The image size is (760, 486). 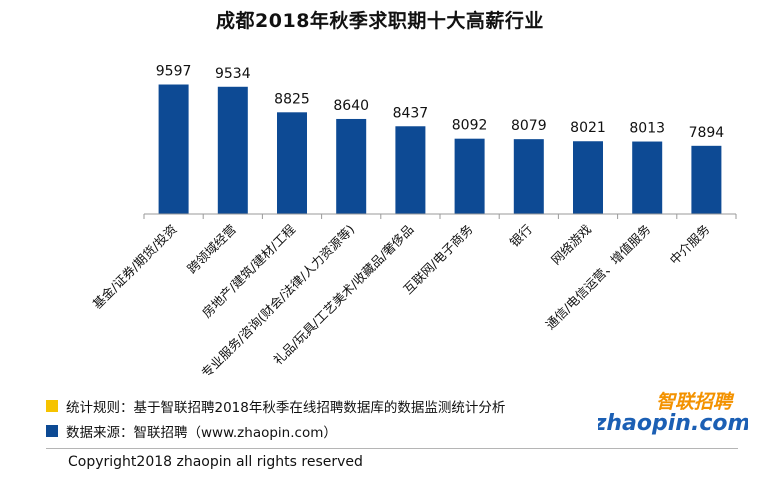 What do you see at coordinates (174, 72) in the screenshot?
I see `value-label: 9597` at bounding box center [174, 72].